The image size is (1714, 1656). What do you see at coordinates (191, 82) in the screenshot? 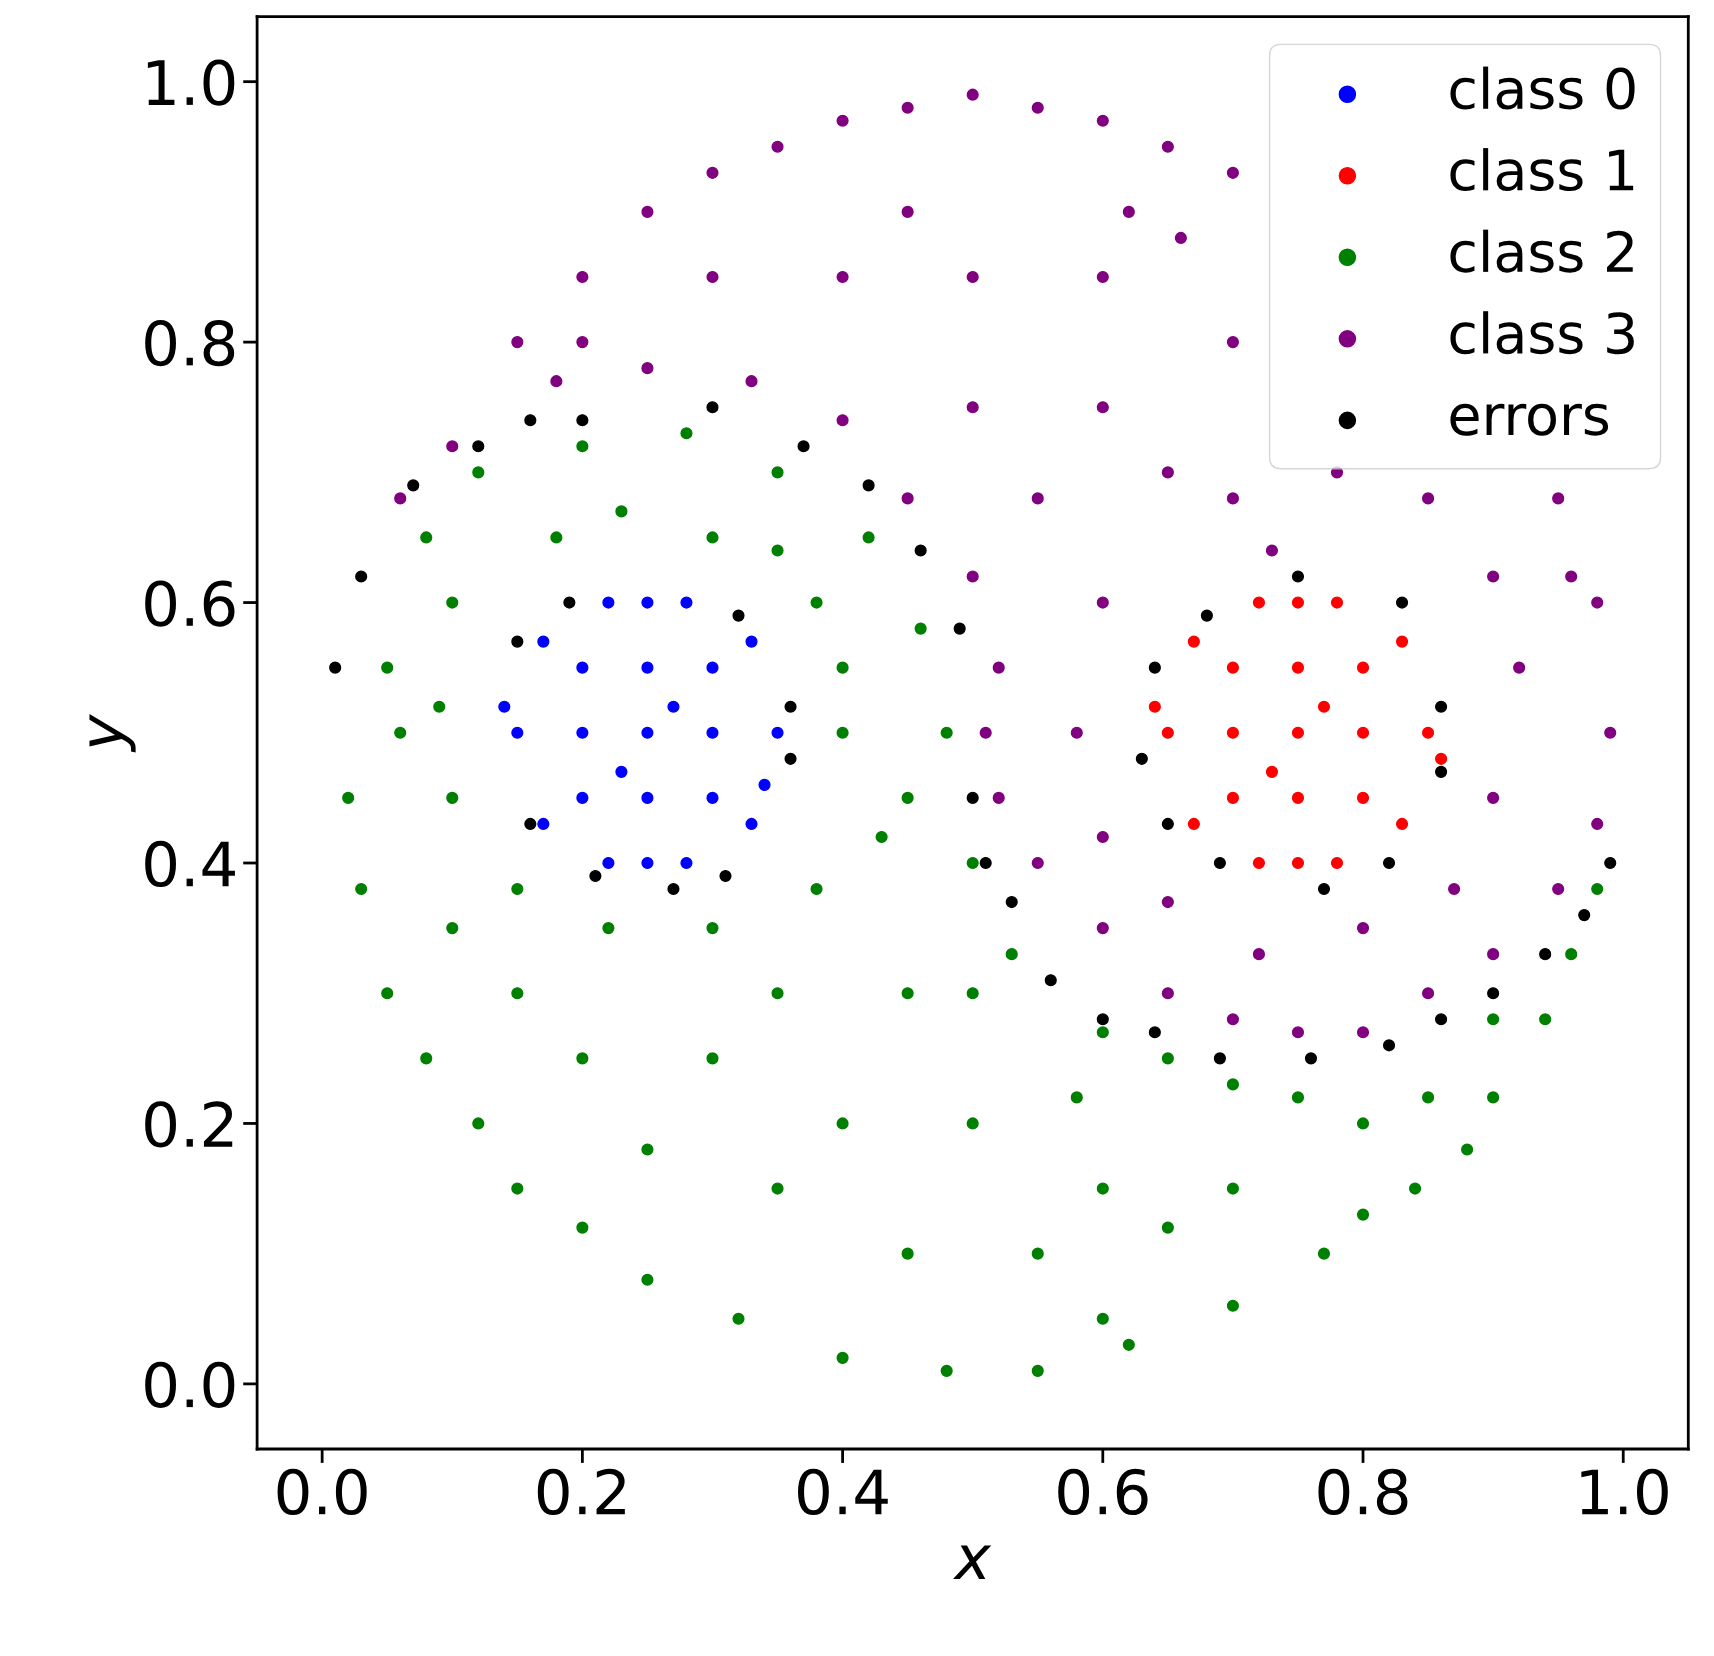
I see `y-tick-label: 1.0` at bounding box center [191, 82].